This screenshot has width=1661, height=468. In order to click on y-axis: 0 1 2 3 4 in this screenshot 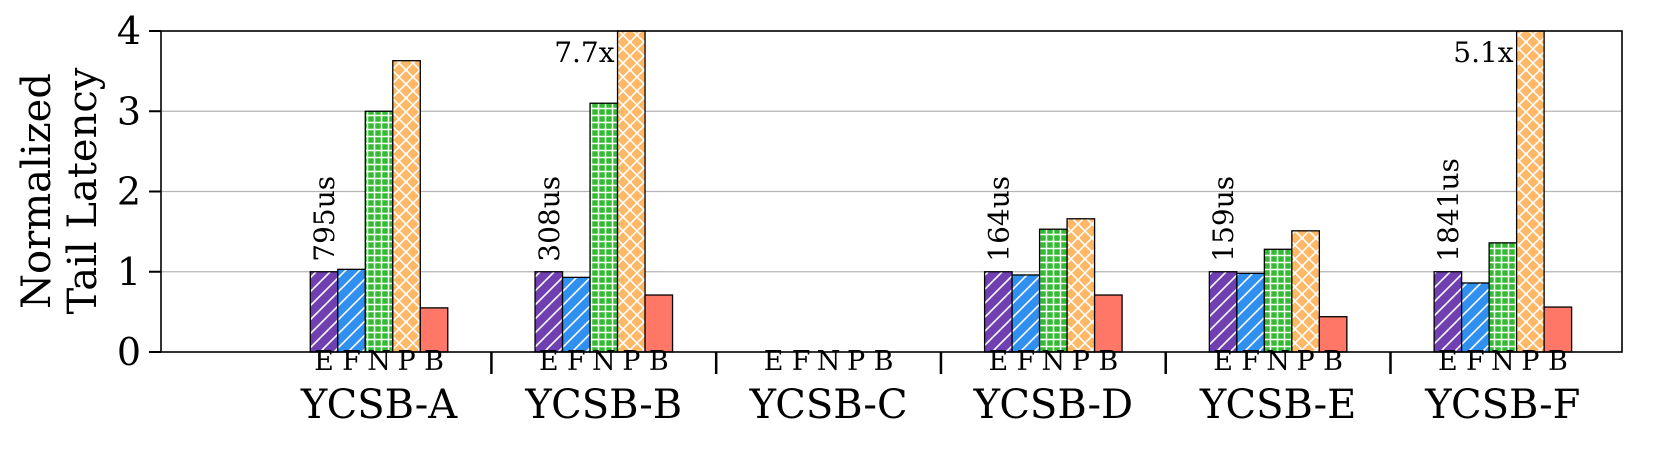, I will do `click(139, 191)`.